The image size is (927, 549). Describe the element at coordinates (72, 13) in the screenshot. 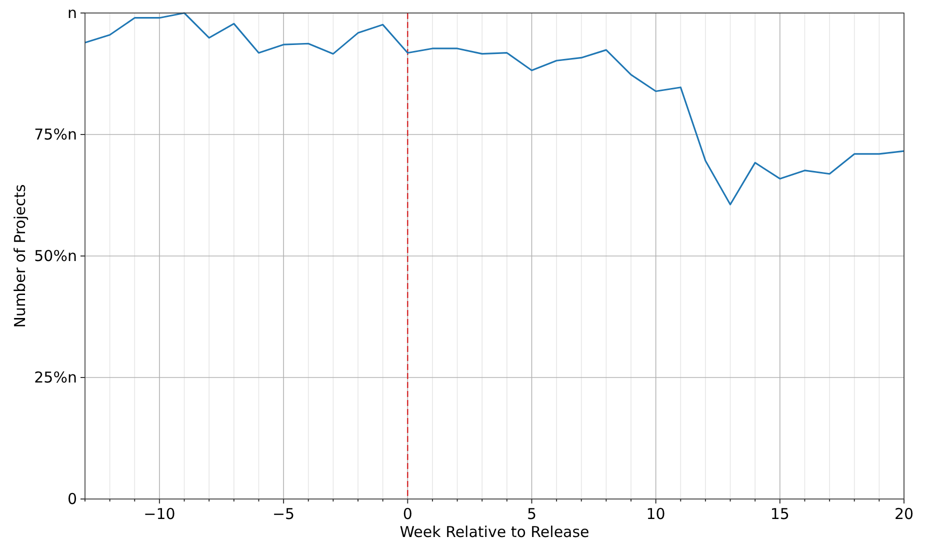

I see `y-tick-label: n` at that location.